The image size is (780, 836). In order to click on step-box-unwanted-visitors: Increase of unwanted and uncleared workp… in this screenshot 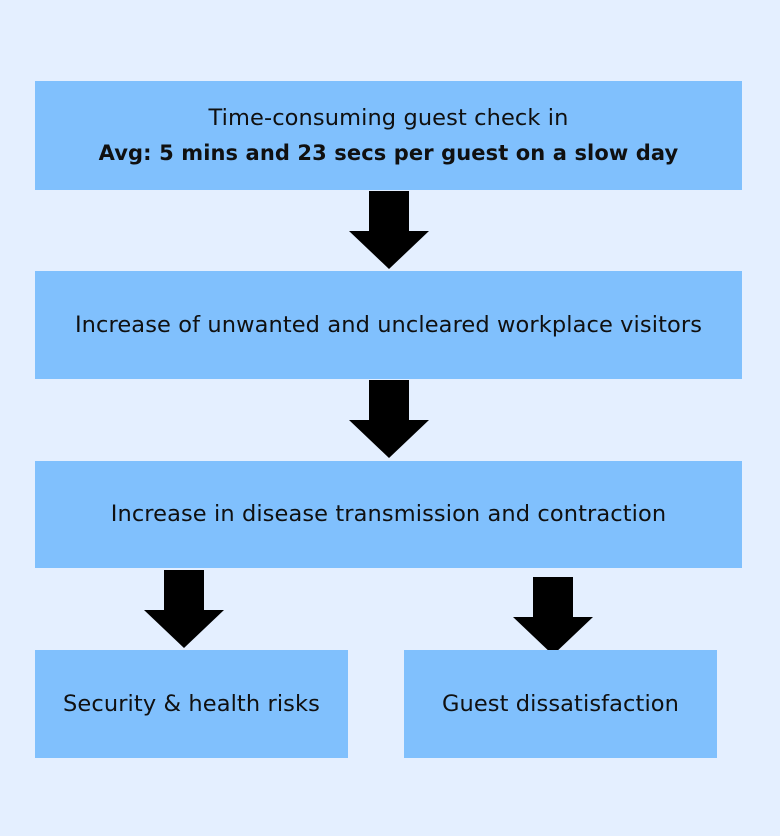, I will do `click(388, 325)`.